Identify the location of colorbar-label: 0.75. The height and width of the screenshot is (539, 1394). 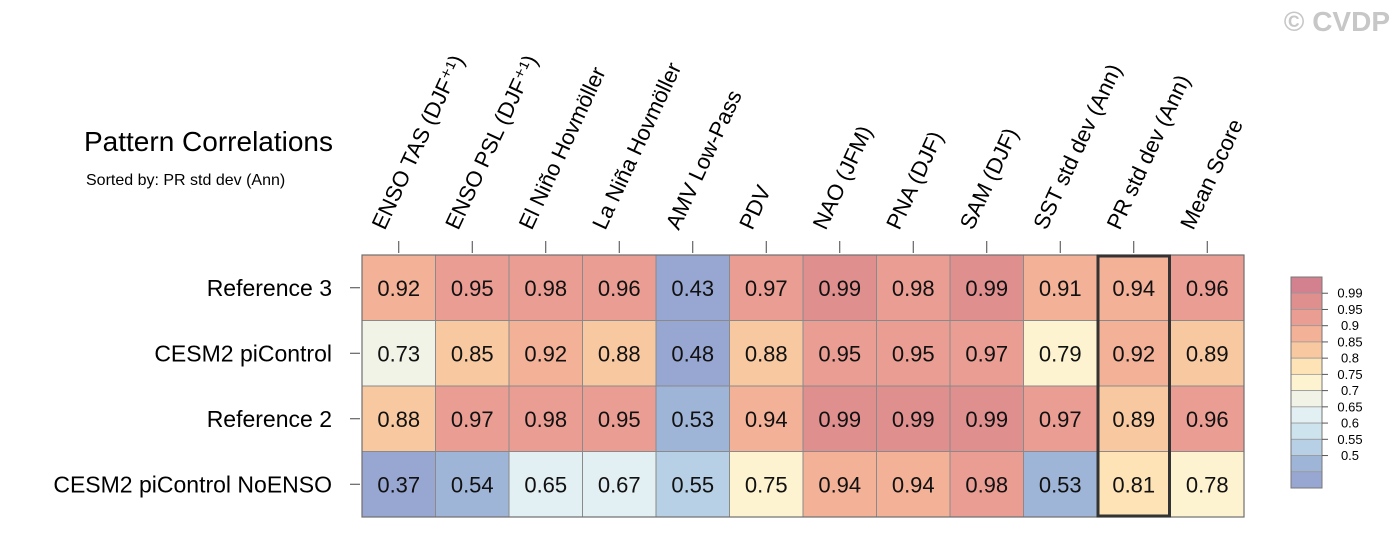
(1349, 374).